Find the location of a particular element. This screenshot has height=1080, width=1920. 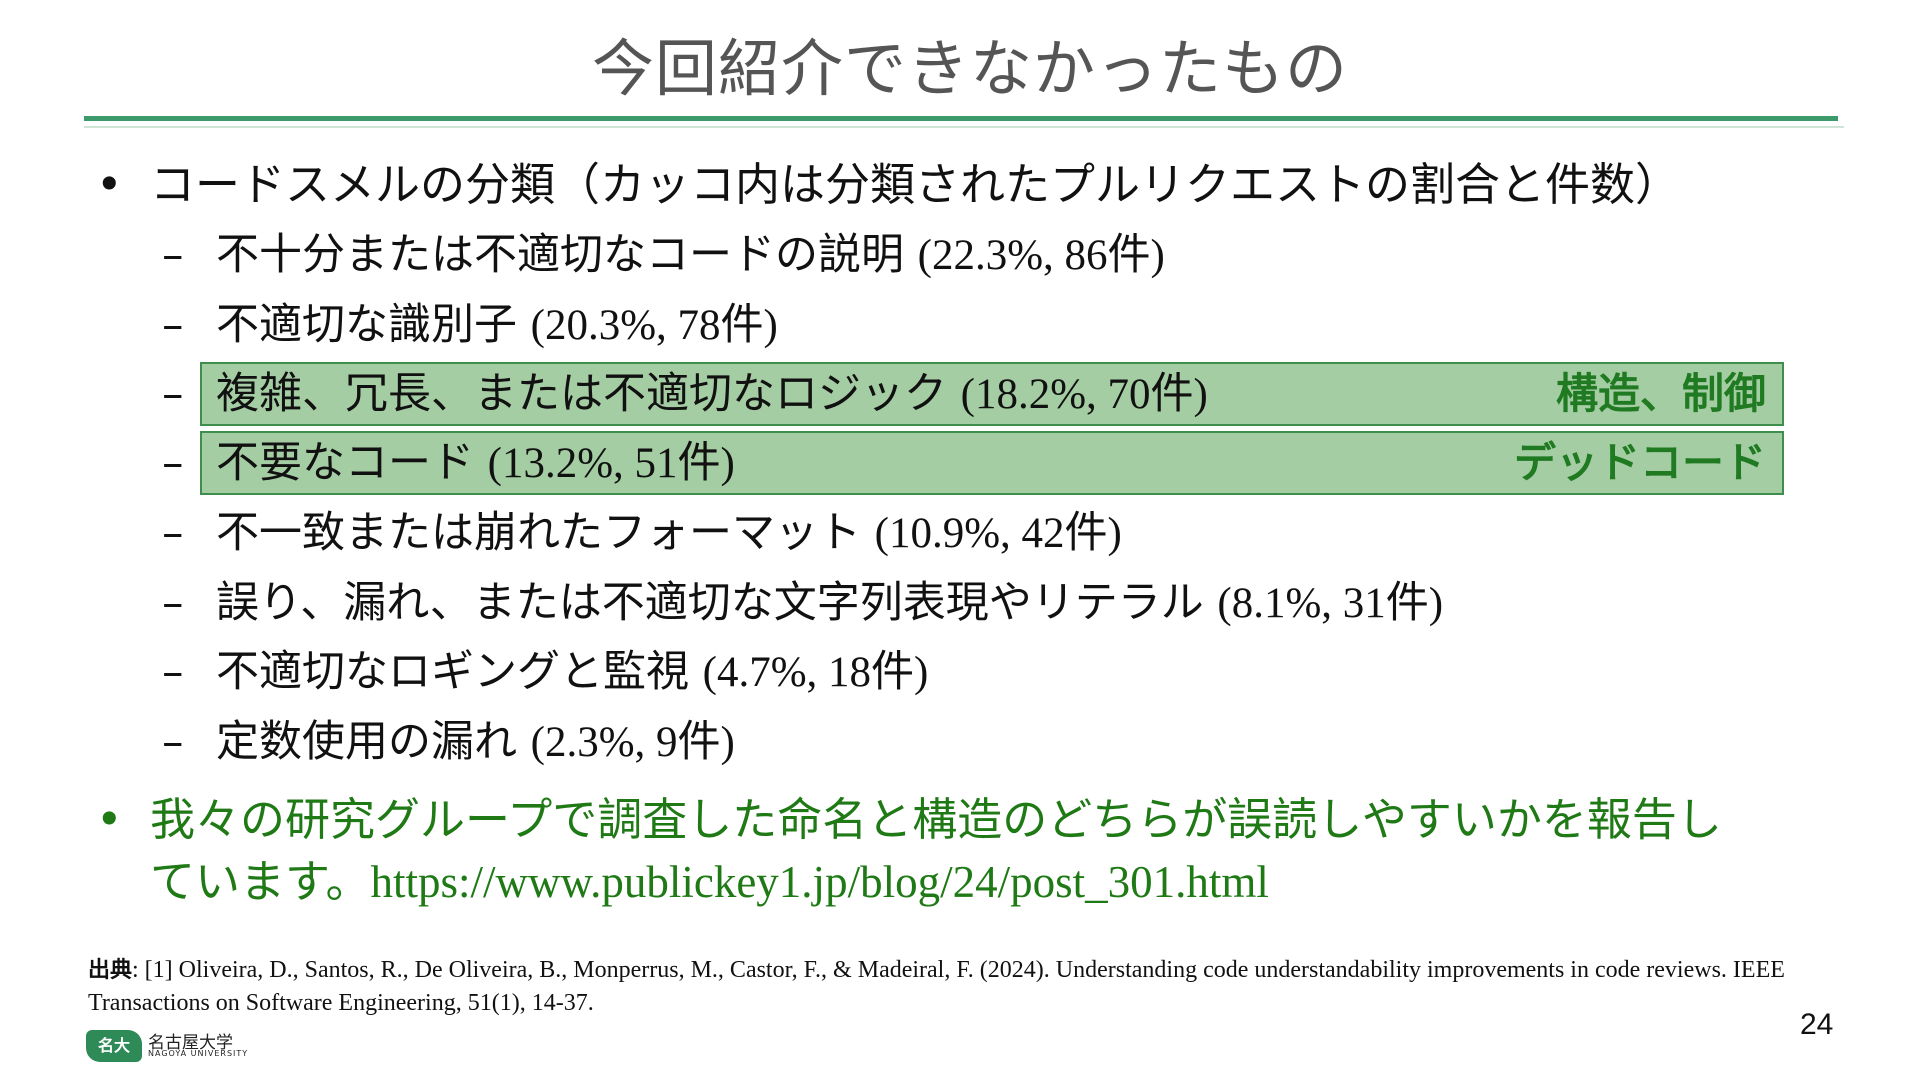

sub-item-label: 定数使用の漏れ is located at coordinates (373, 742).